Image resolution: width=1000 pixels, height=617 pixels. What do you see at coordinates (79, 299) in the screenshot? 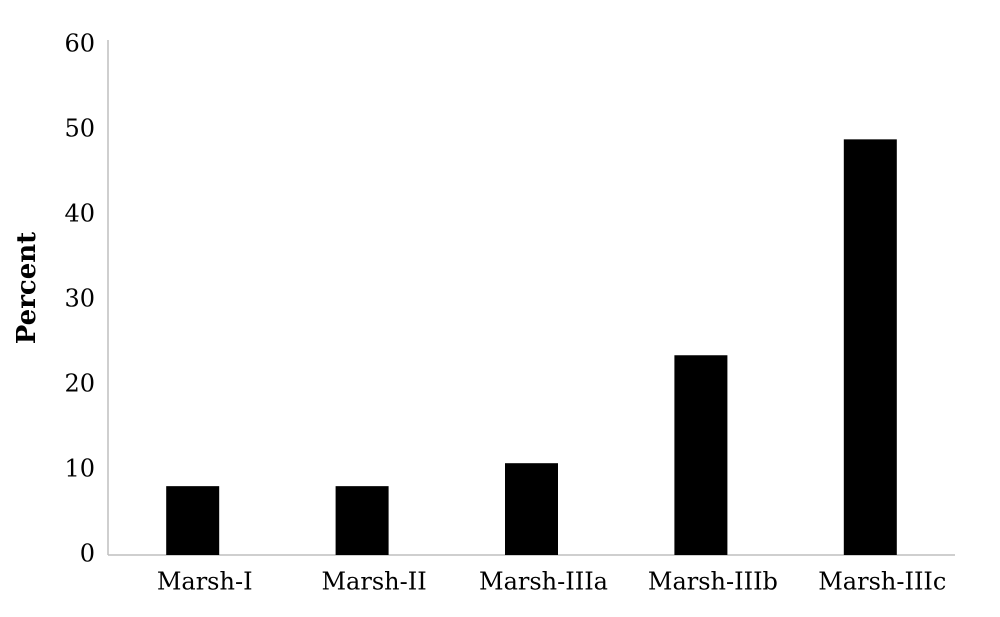
I see `y-tick-label: 30` at bounding box center [79, 299].